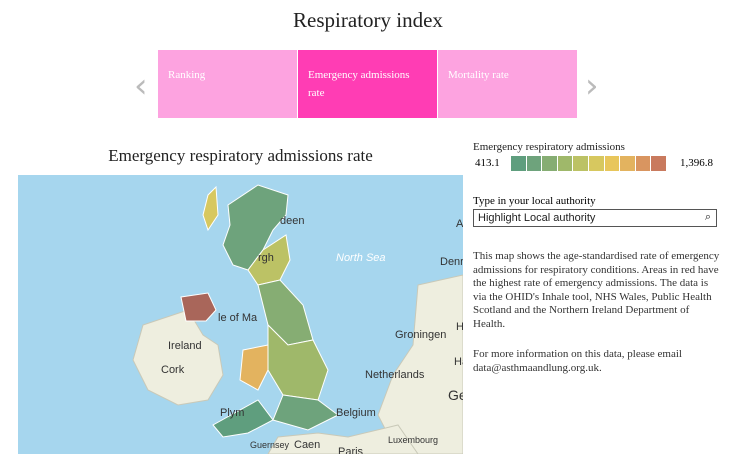  What do you see at coordinates (459, 224) in the screenshot?
I see `map-label: A` at bounding box center [459, 224].